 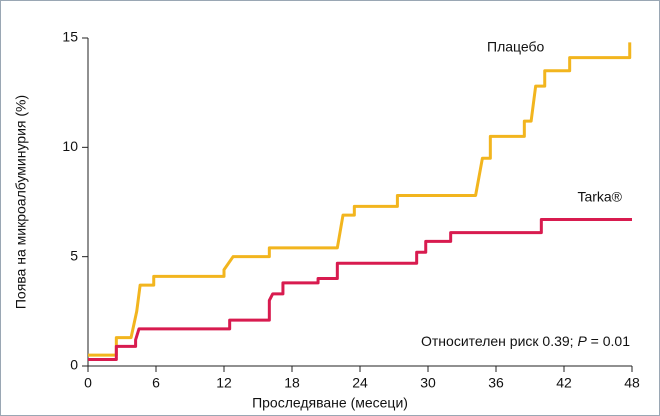 I want to click on annotation-part: P, so click(x=582, y=341).